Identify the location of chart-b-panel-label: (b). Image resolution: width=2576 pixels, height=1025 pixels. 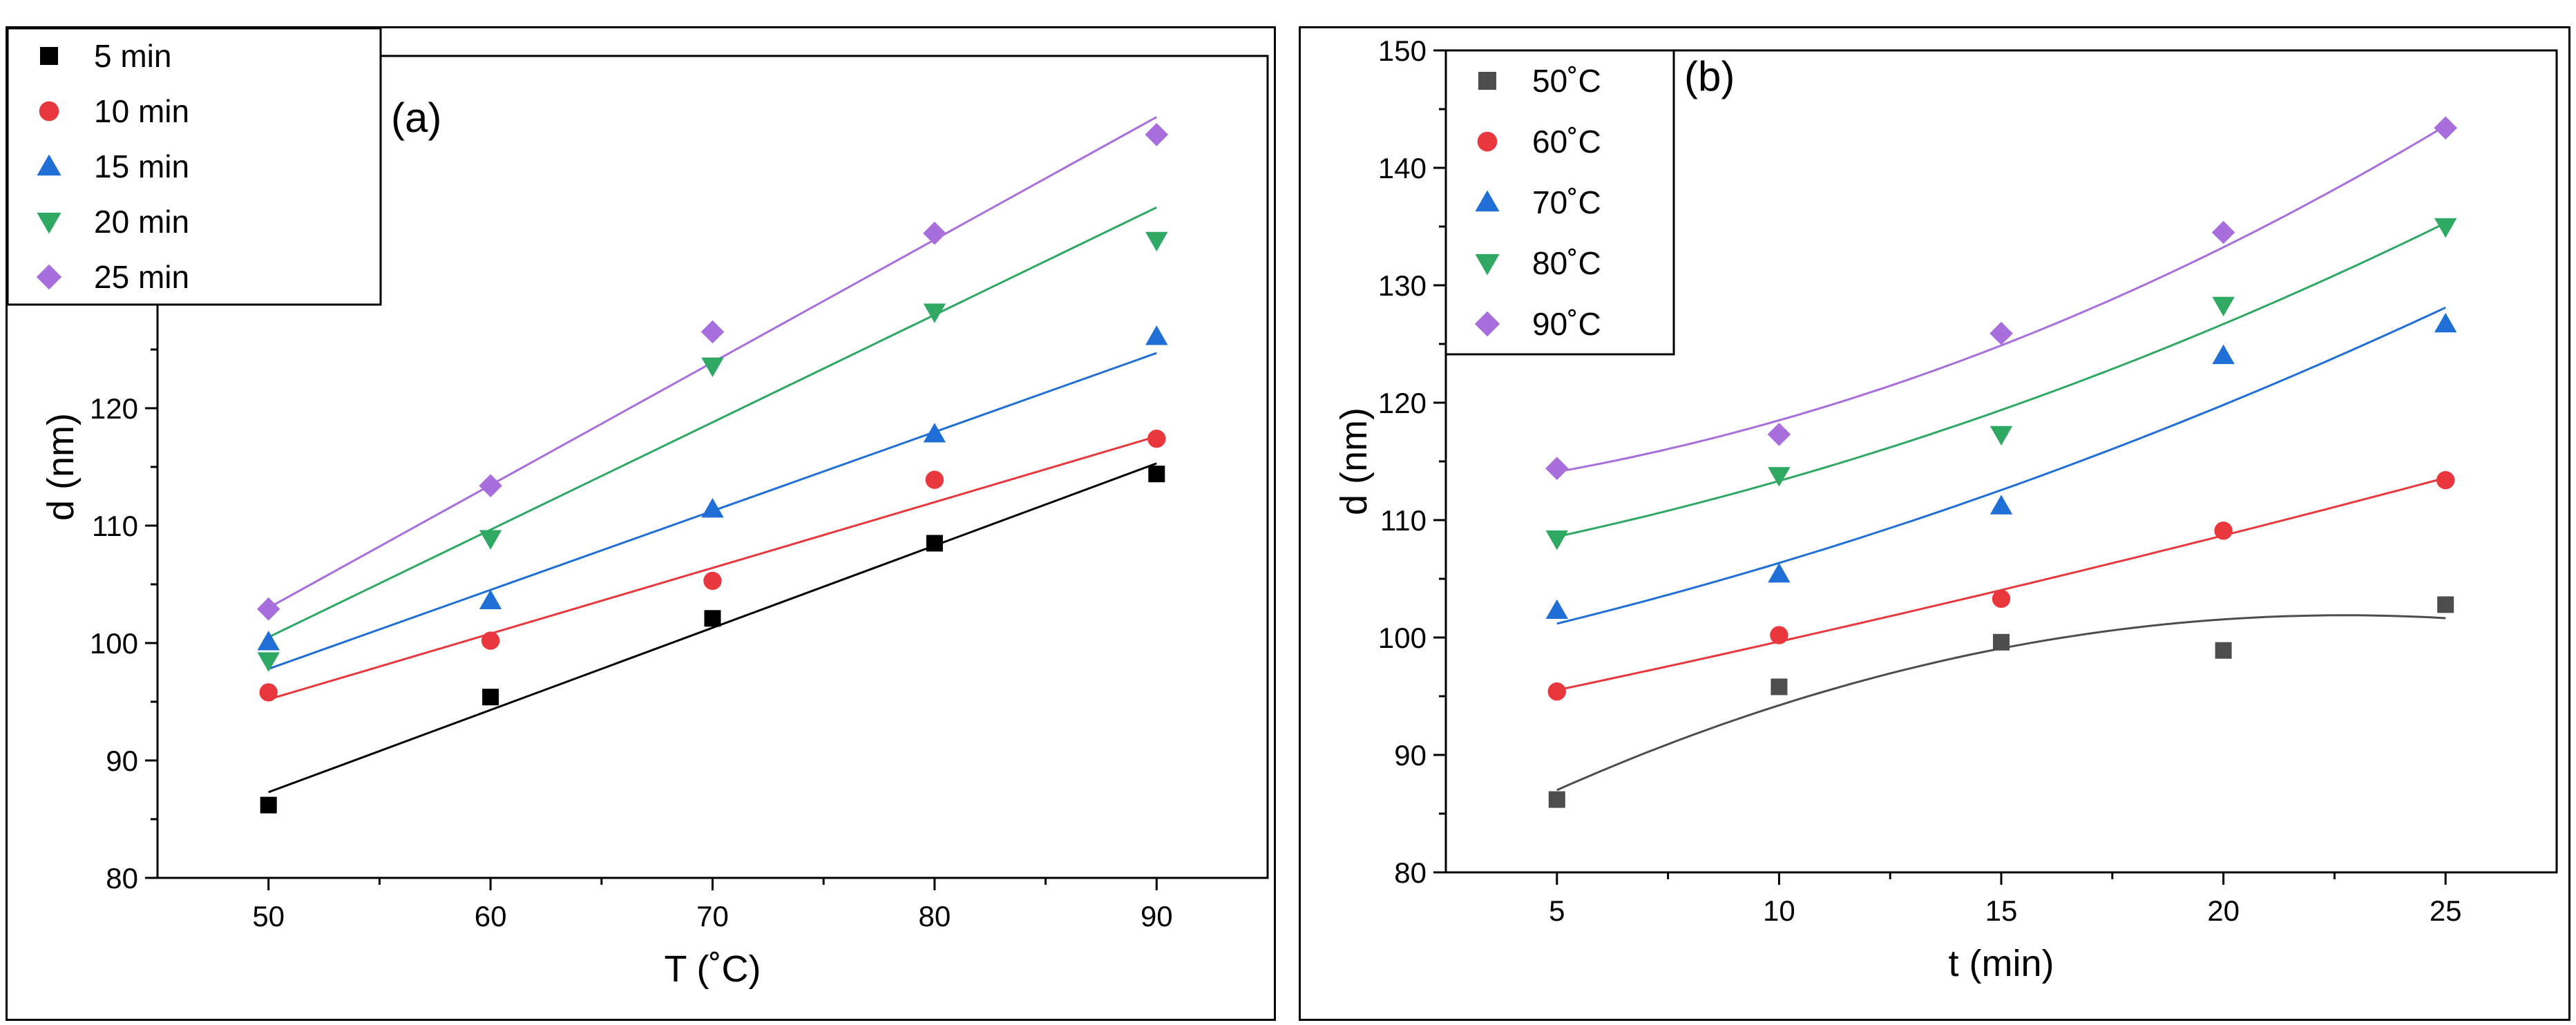
(1709, 76).